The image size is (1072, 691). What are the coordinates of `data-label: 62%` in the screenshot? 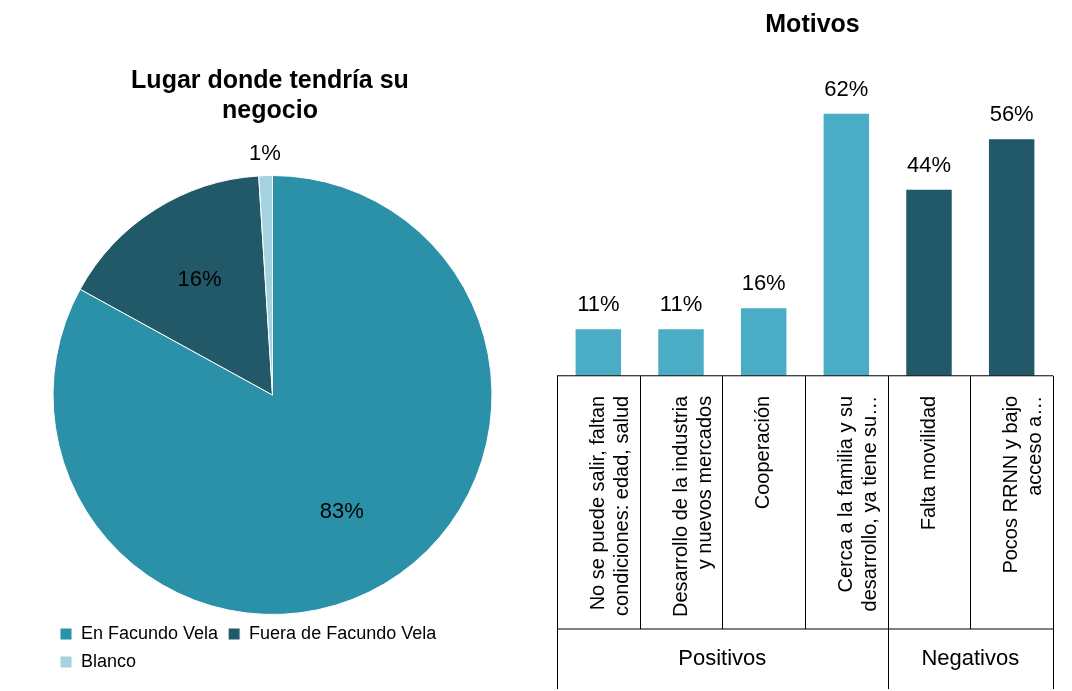 It's located at (846, 88).